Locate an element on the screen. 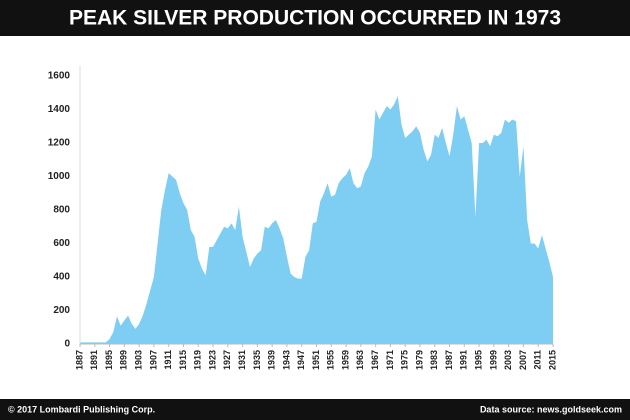 This screenshot has height=420, width=630. x-tick-label: 1919 is located at coordinates (198, 360).